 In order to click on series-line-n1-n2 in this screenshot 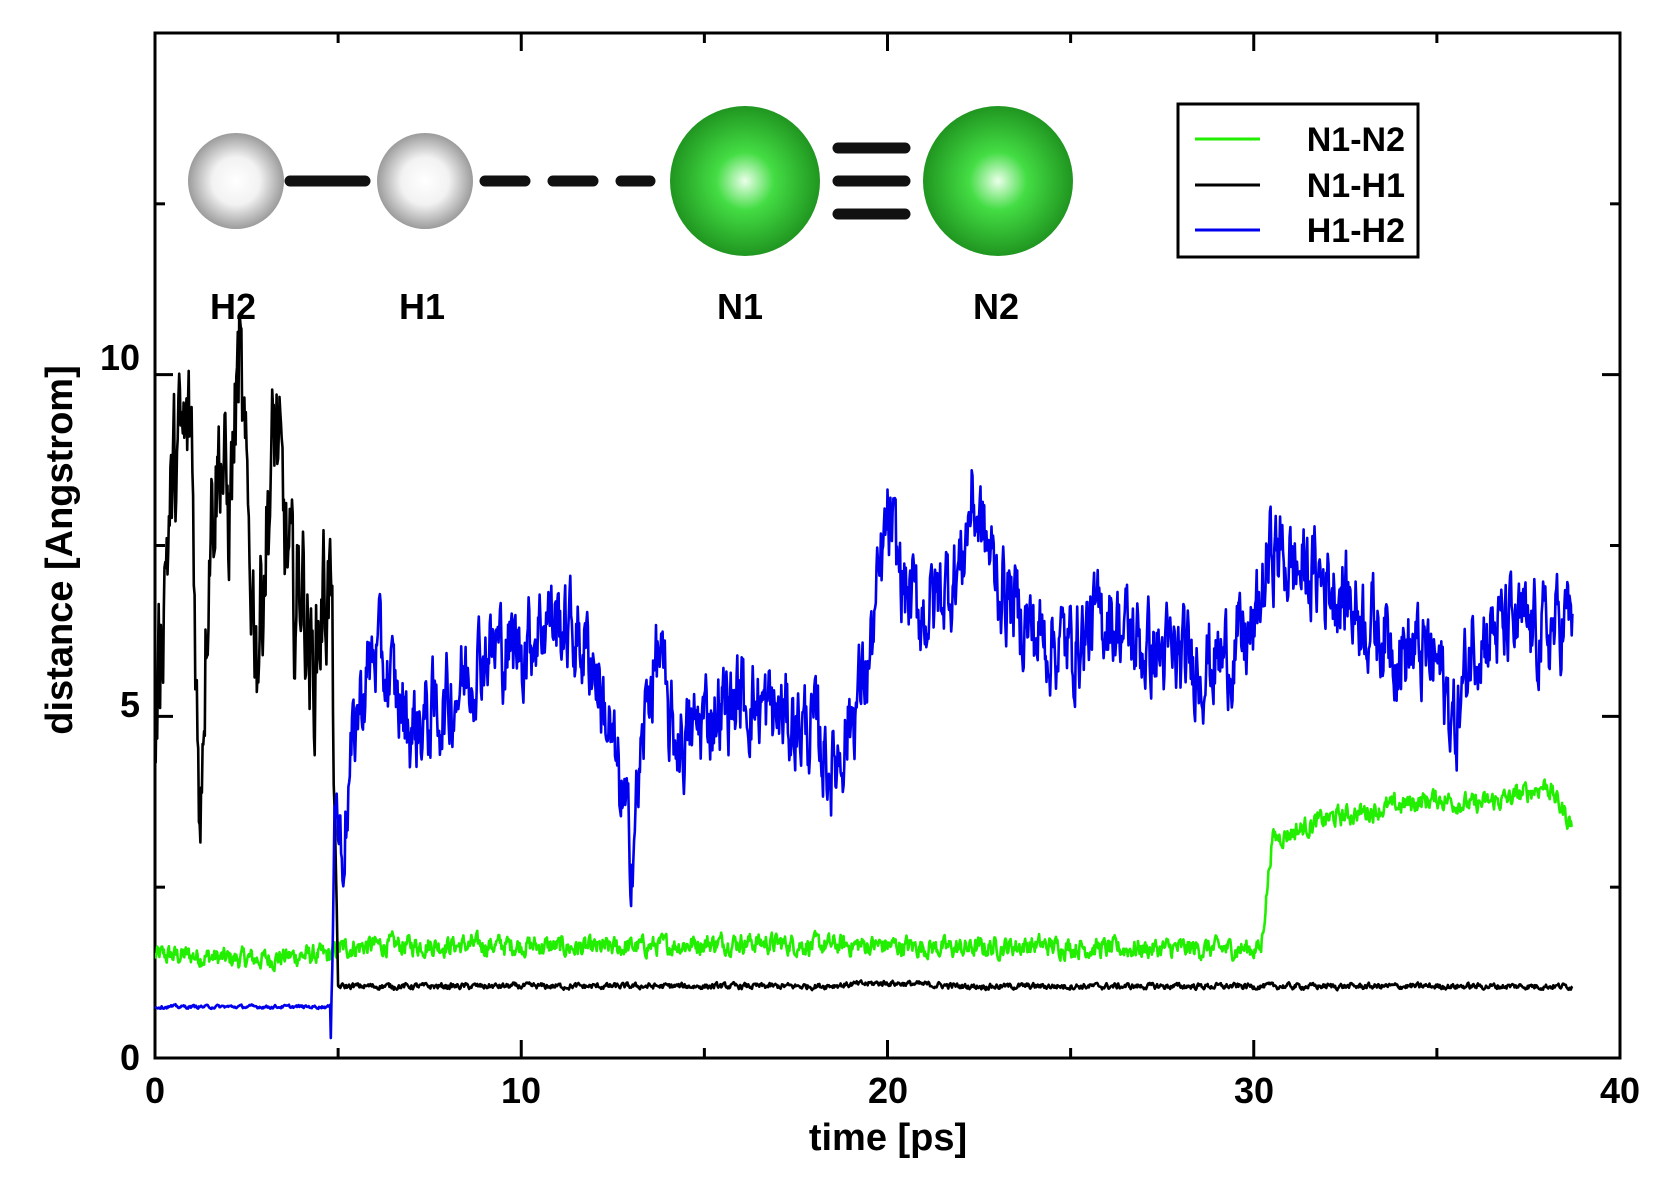, I will do `click(864, 875)`.